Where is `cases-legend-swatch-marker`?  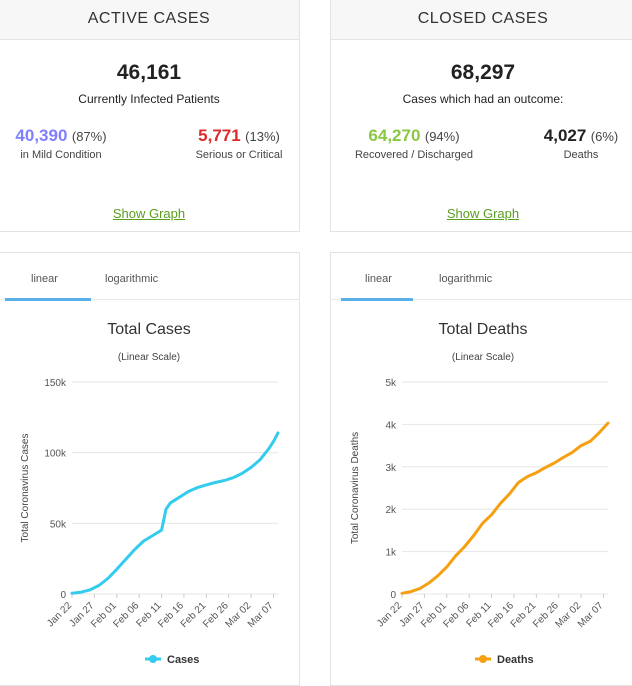
cases-legend-swatch-marker is located at coordinates (153, 659).